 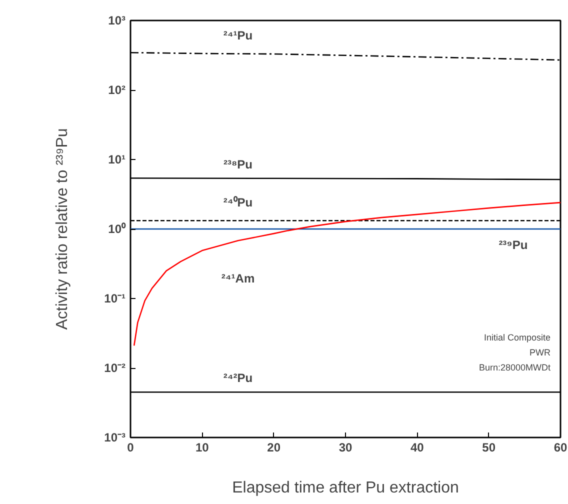 What do you see at coordinates (202, 447) in the screenshot?
I see `x-tick-label: 10` at bounding box center [202, 447].